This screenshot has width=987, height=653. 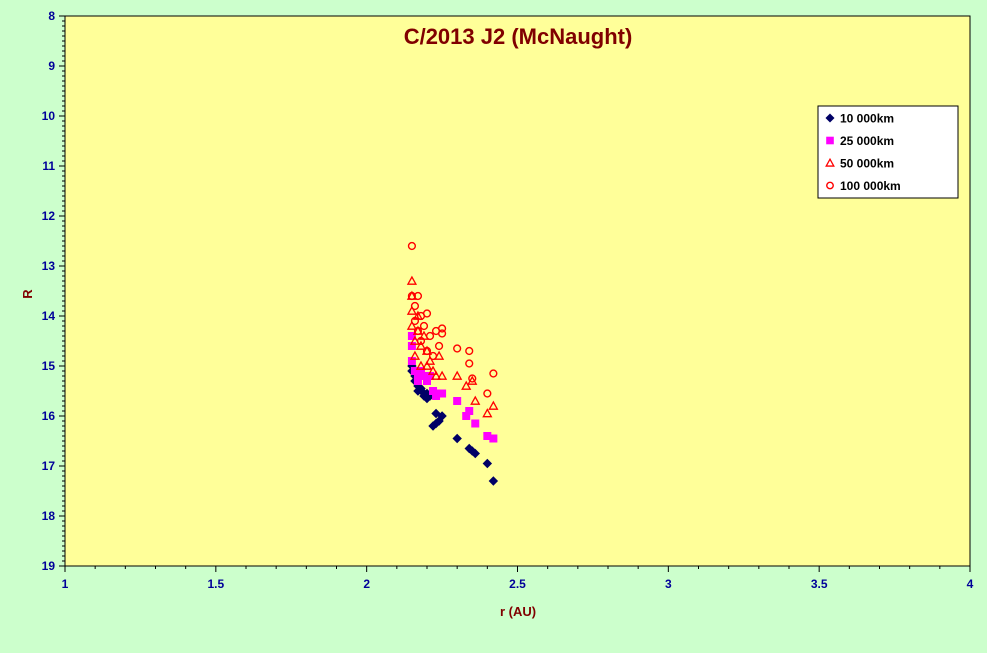 What do you see at coordinates (452, 387) in the screenshot?
I see `series-square` at bounding box center [452, 387].